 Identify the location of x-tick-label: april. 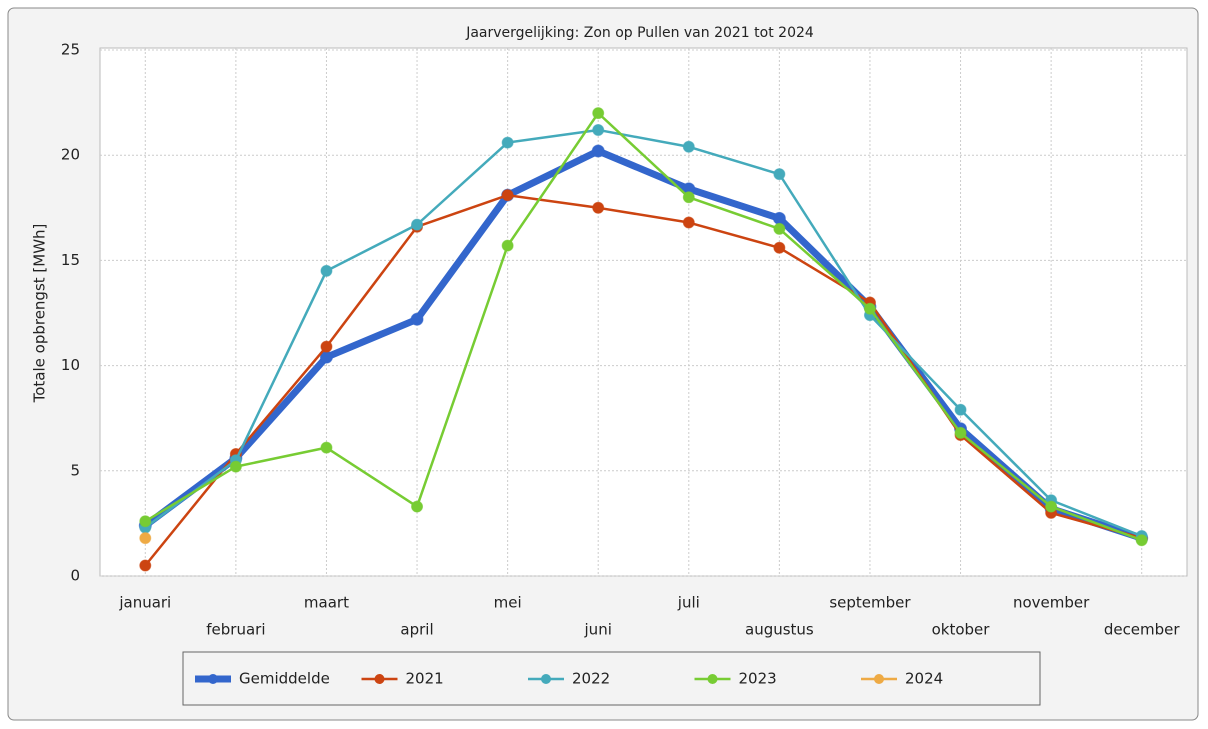
(416, 630).